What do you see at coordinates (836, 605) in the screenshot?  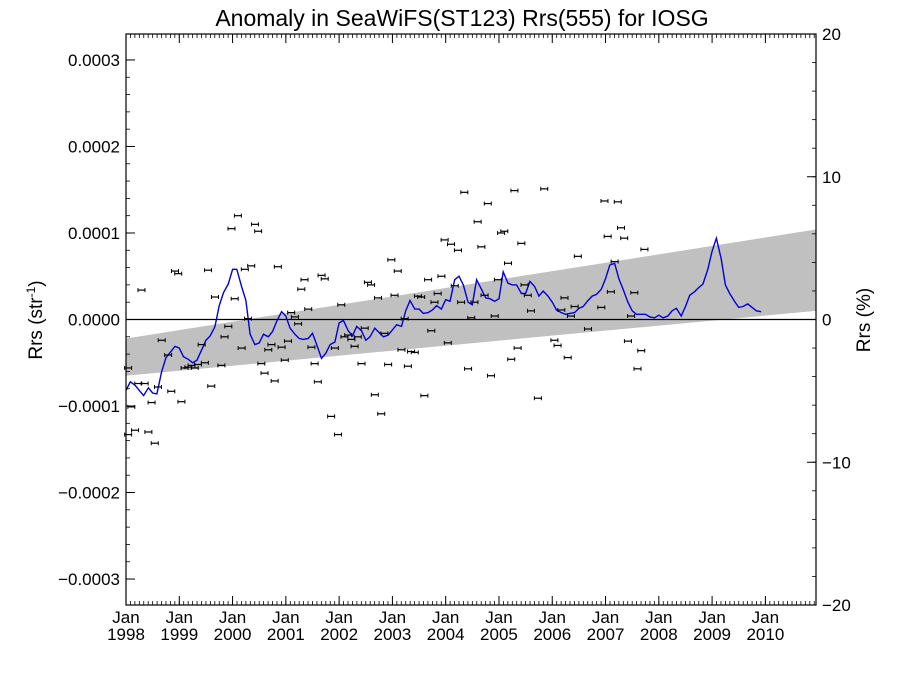 I see `y-tick-label-right: −20` at bounding box center [836, 605].